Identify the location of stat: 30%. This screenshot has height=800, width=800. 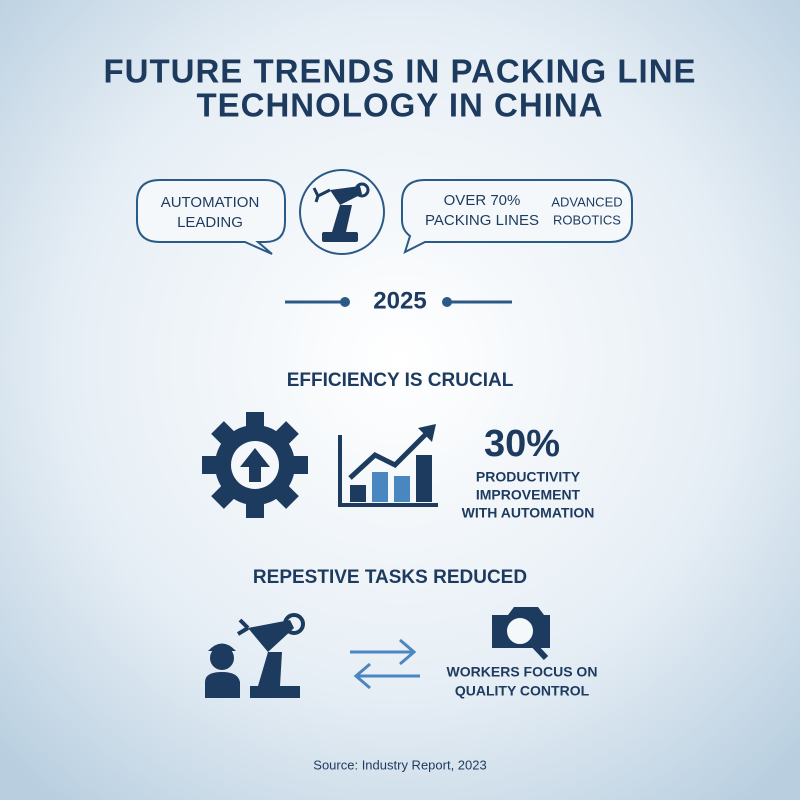
(522, 444).